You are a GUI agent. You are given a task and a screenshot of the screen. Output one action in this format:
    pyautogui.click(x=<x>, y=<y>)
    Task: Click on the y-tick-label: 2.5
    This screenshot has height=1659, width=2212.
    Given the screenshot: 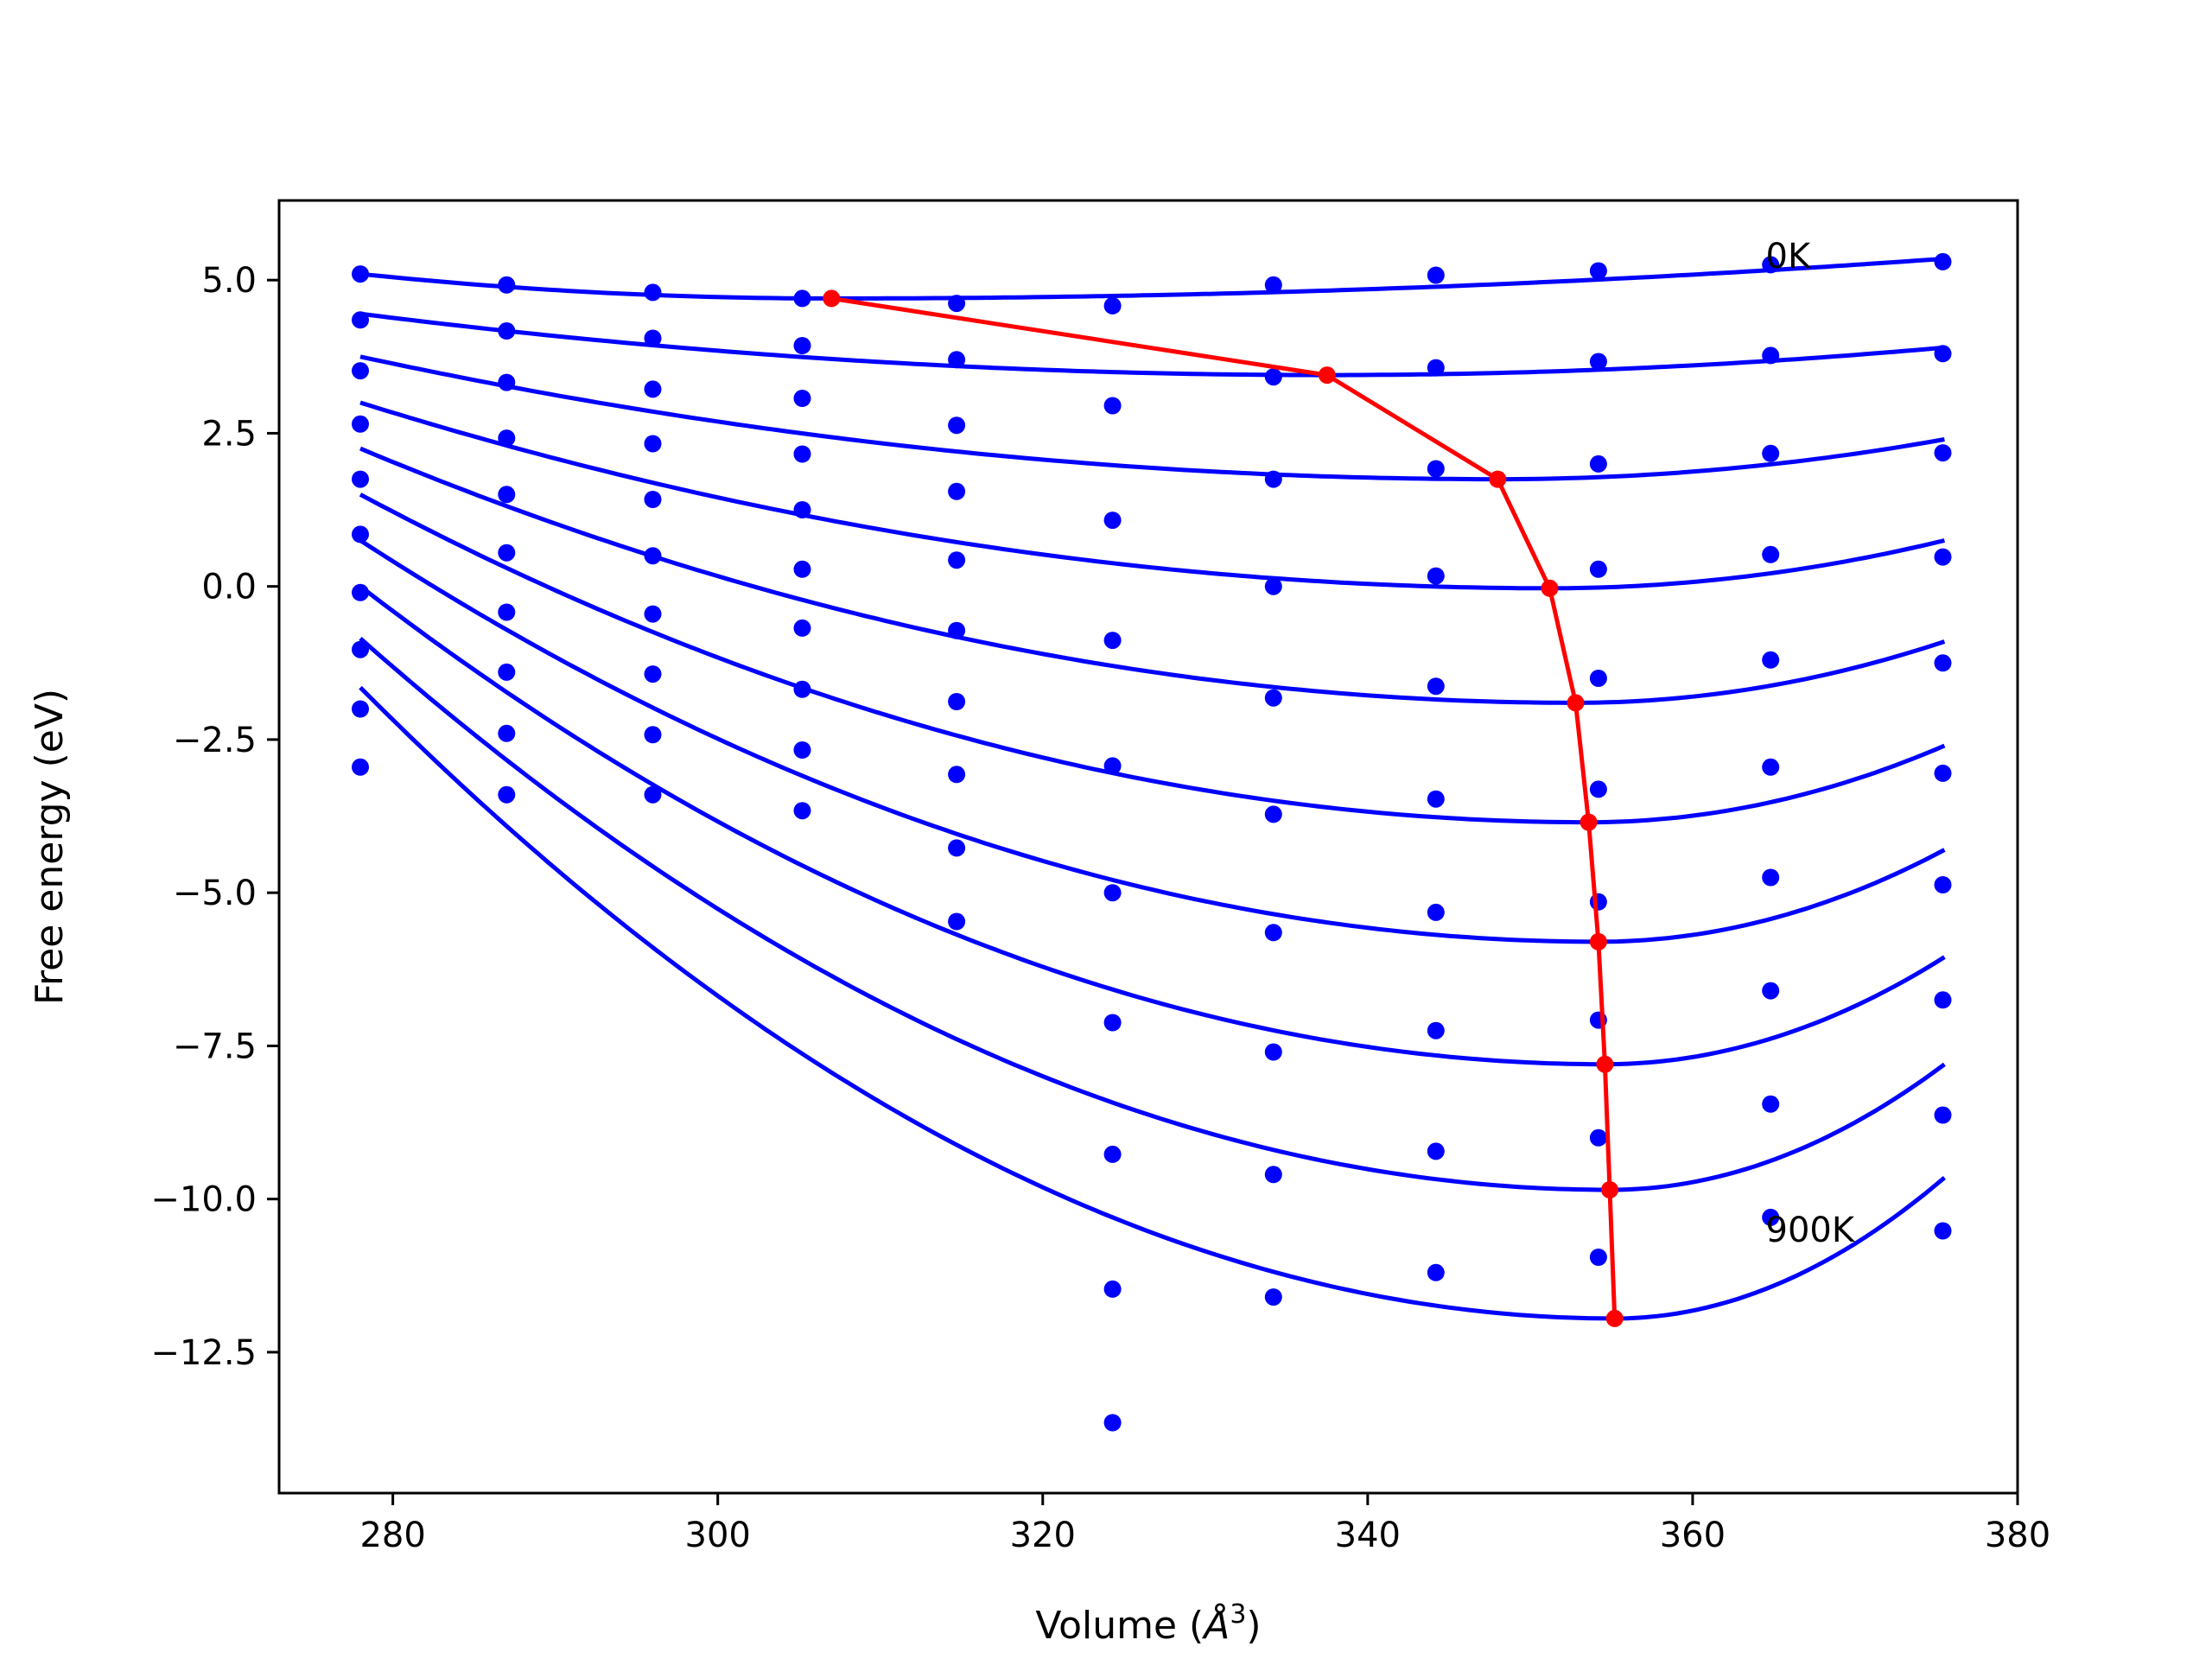 What is the action you would take?
    pyautogui.click(x=229, y=434)
    